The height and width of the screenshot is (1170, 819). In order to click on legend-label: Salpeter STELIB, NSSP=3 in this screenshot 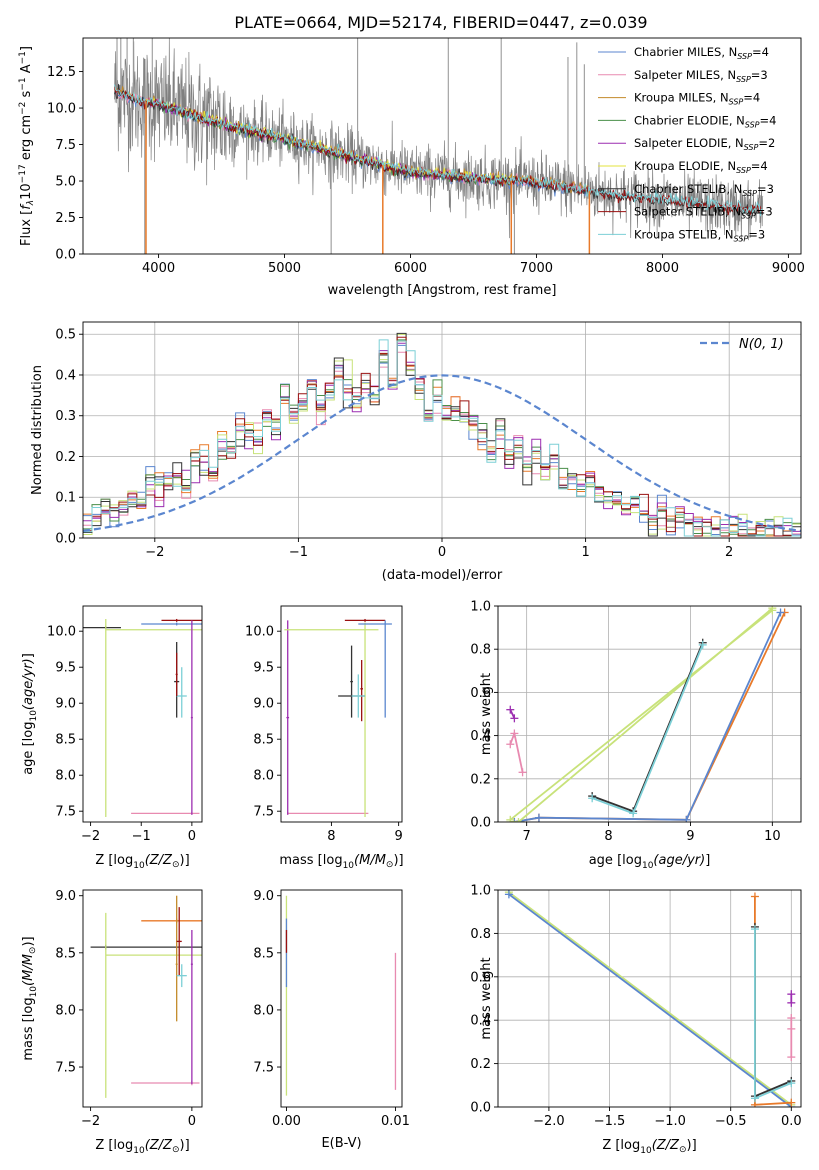, I will do `click(703, 213)`.